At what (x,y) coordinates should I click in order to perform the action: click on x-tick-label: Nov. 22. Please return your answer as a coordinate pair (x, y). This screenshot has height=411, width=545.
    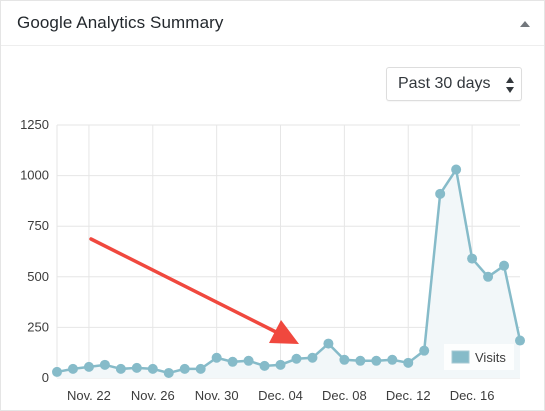
    Looking at the image, I should click on (89, 395).